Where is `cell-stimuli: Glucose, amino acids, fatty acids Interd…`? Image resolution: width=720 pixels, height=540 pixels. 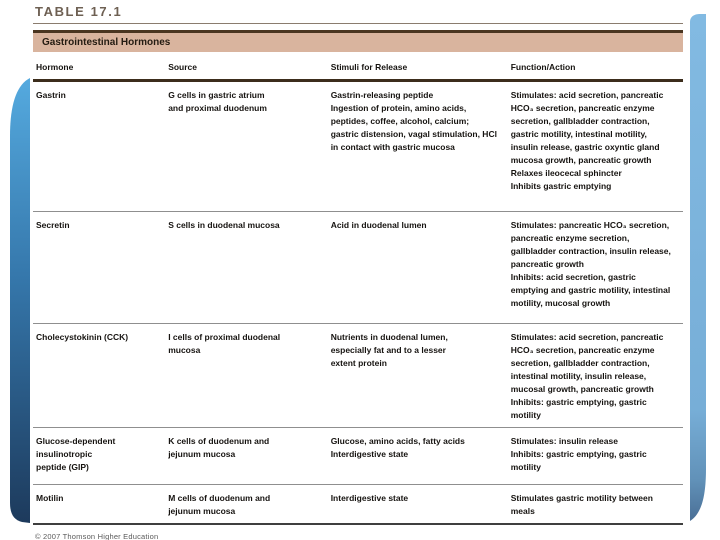 cell-stimuli: Glucose, amino acids, fatty acids Interd… is located at coordinates (397, 447).